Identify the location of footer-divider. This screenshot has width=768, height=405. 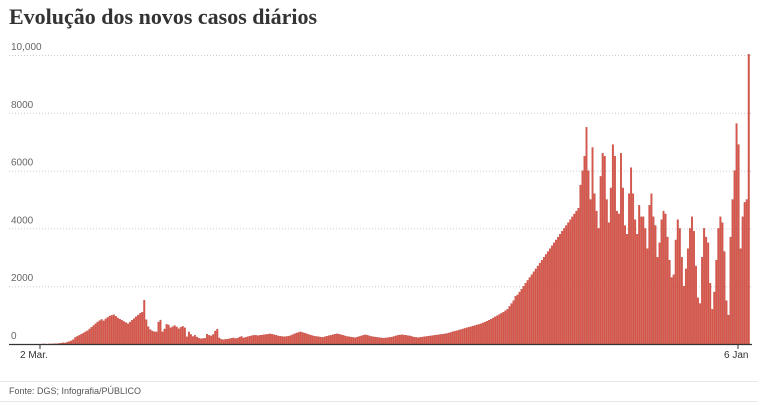
(379, 381).